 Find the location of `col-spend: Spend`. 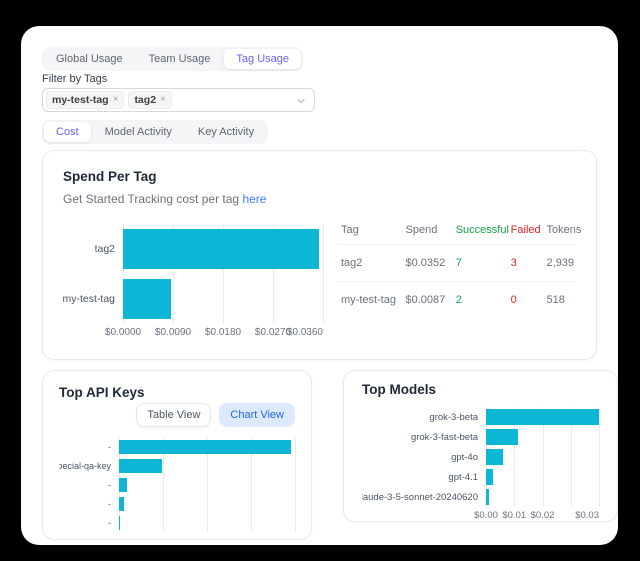

col-spend: Spend is located at coordinates (426, 231).